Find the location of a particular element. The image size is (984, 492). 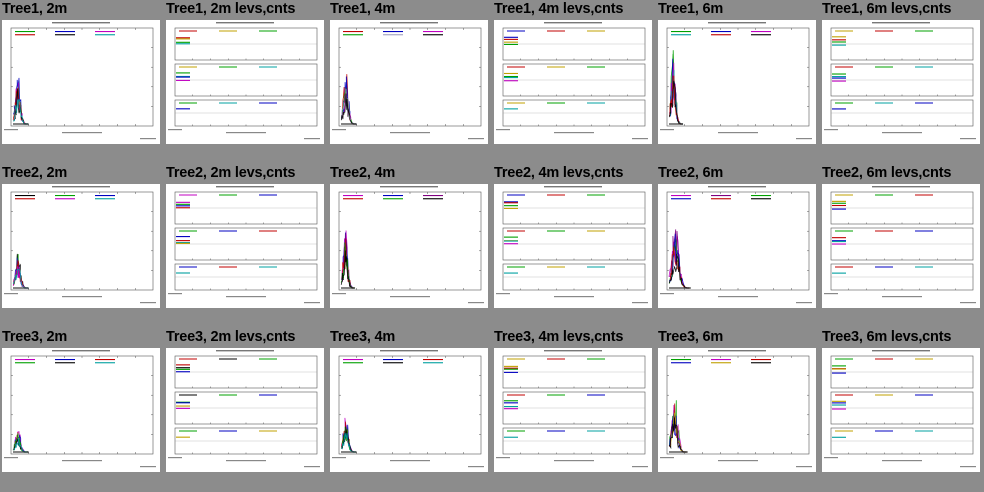

plot-title: Tree3, 6m levs,cnts is located at coordinates (887, 337).